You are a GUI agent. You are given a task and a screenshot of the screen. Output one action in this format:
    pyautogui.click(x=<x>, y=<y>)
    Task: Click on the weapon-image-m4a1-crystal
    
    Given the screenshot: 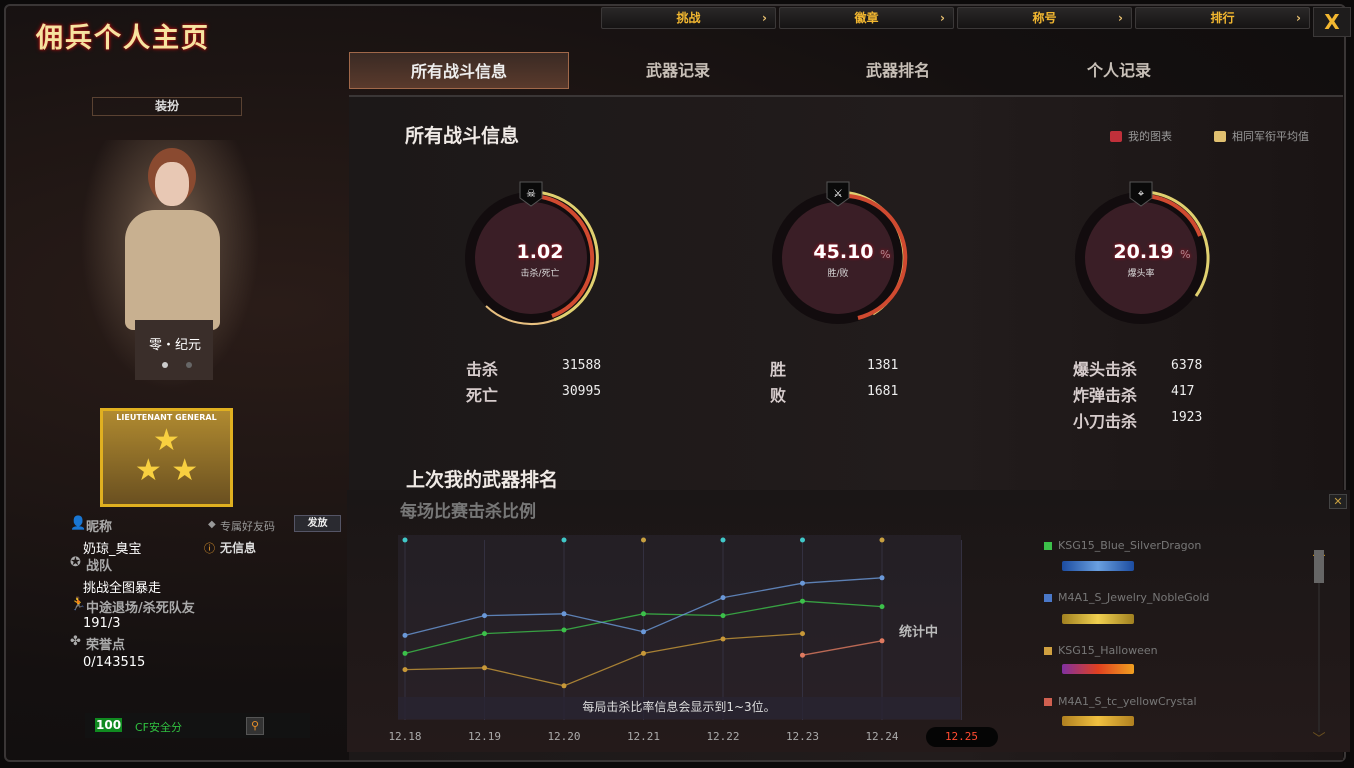 What is the action you would take?
    pyautogui.click(x=1098, y=721)
    